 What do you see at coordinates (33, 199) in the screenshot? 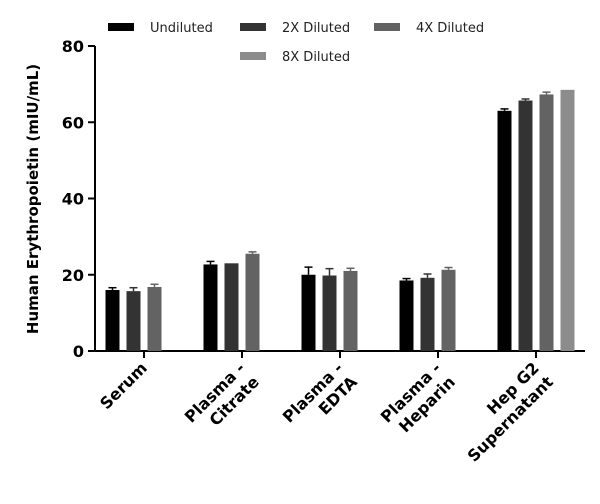
I see `y-axis-label: Human Erythropoietin (mIU/mL)` at bounding box center [33, 199].